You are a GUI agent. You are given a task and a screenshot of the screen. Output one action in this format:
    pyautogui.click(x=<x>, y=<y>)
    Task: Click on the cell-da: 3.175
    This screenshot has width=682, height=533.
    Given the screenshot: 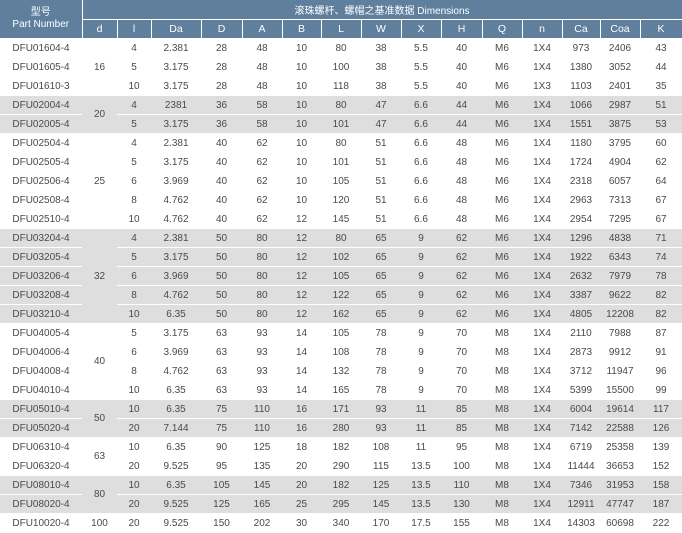 What is the action you would take?
    pyautogui.click(x=176, y=162)
    